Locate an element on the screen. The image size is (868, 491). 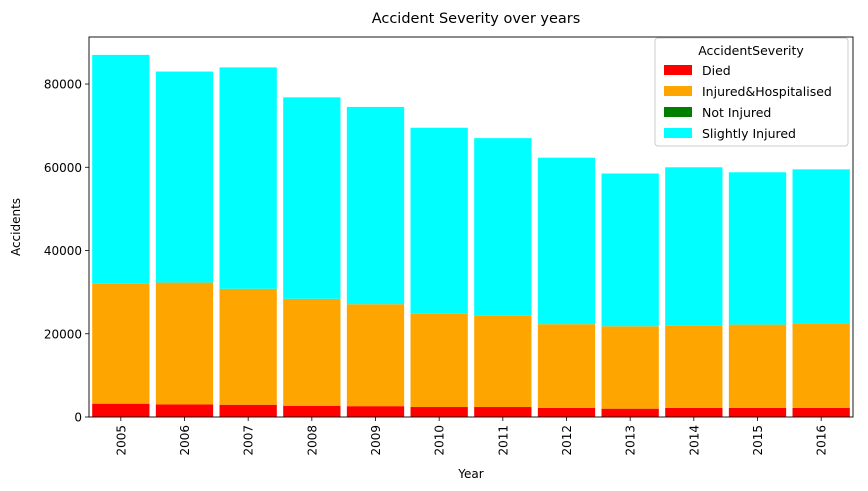
bar-2015-injured-hospitalised is located at coordinates (757, 366).